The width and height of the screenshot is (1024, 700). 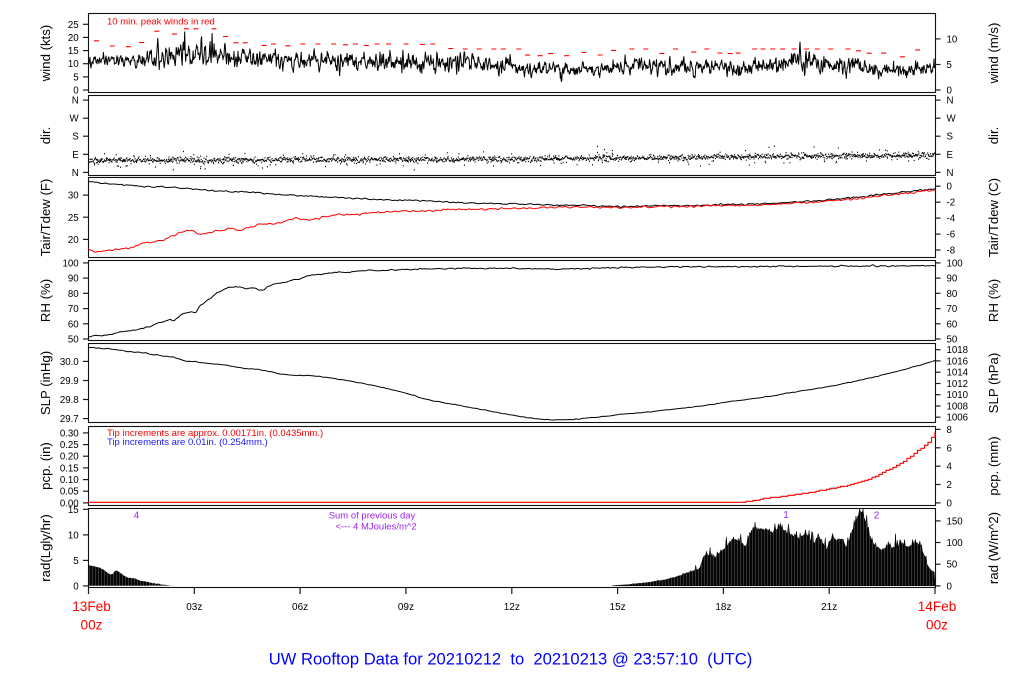 What do you see at coordinates (45, 218) in the screenshot?
I see `svg-text: Tair/Tdew (F)` at bounding box center [45, 218].